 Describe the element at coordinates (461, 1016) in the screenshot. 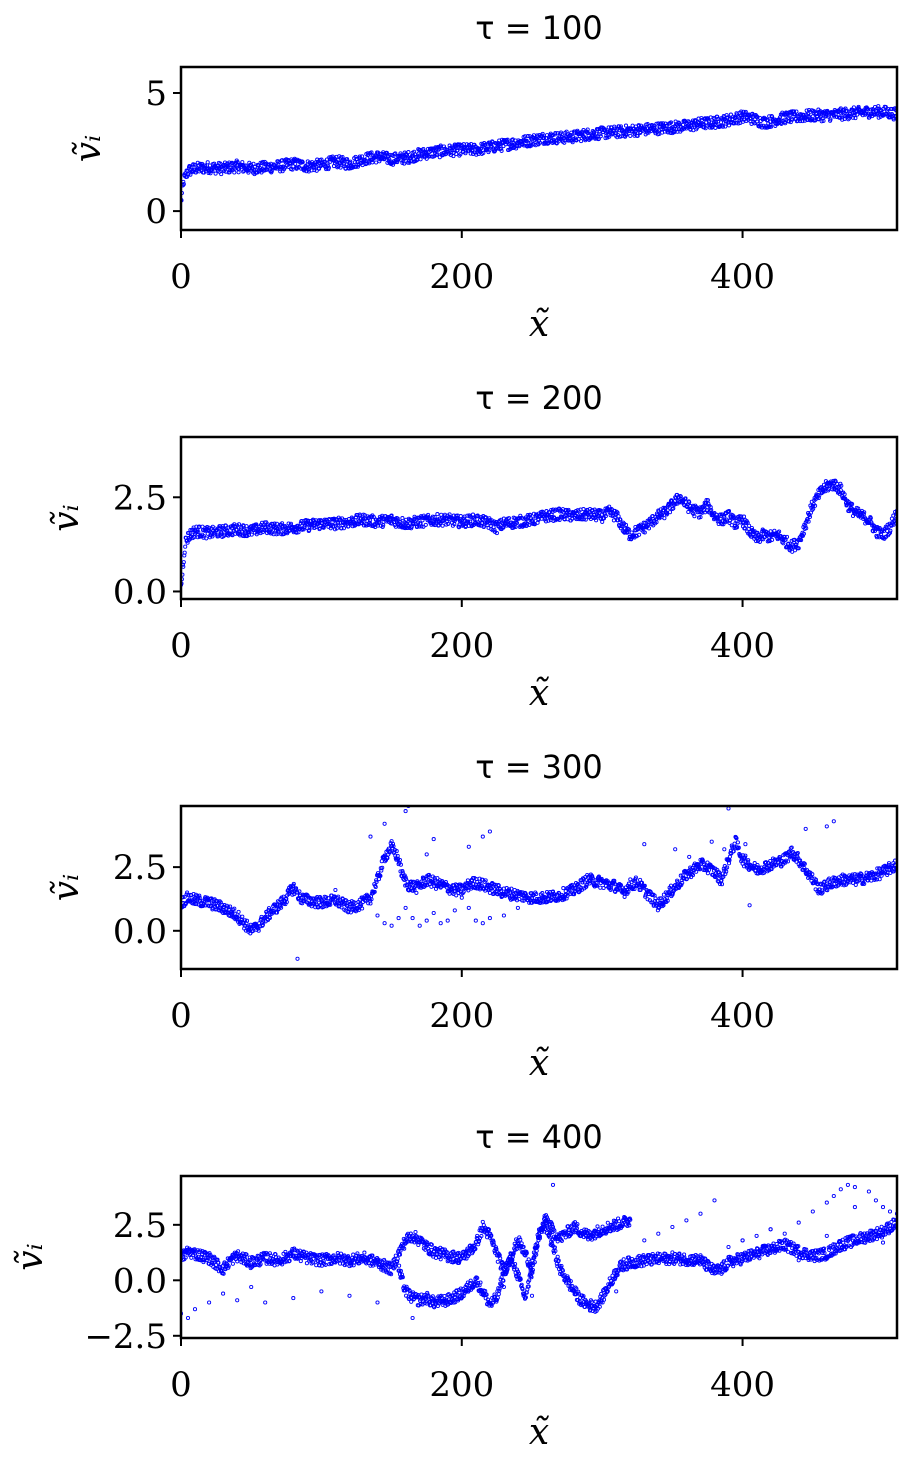

I see `x-tick-label: 200` at that location.